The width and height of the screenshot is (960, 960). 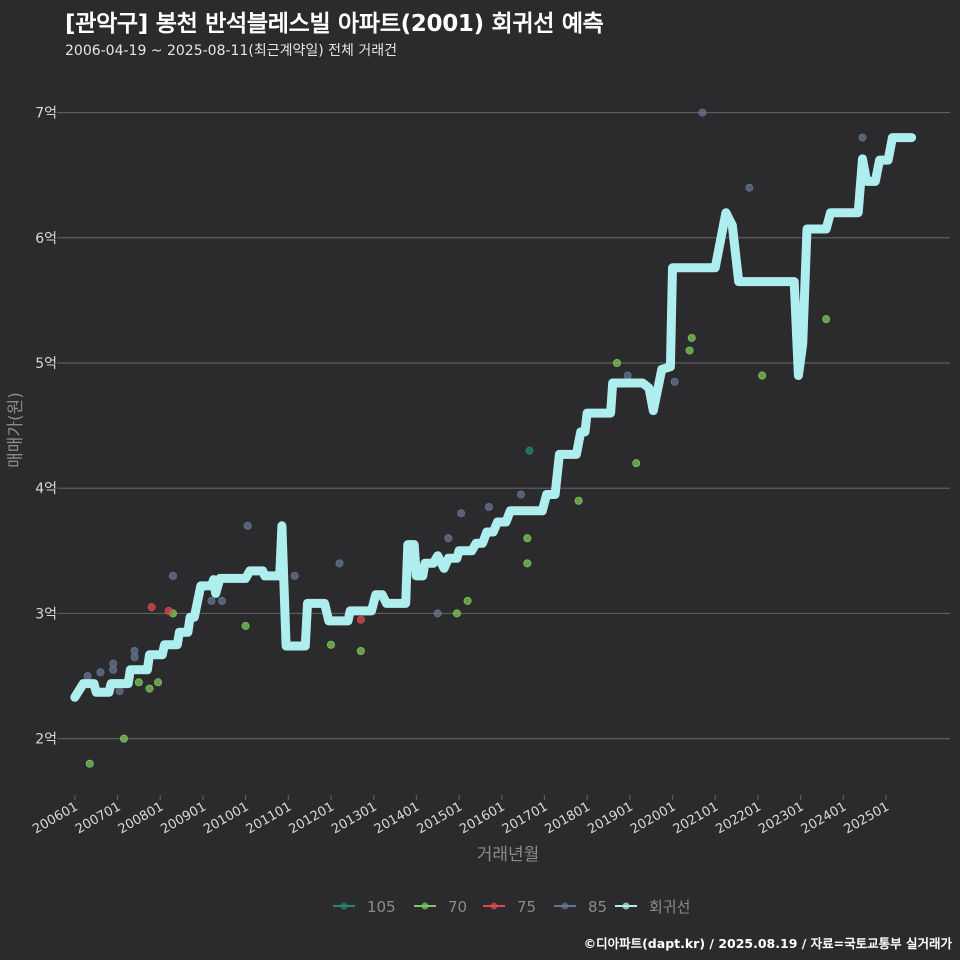 I want to click on legend-label-4: 회귀선, so click(x=669, y=907).